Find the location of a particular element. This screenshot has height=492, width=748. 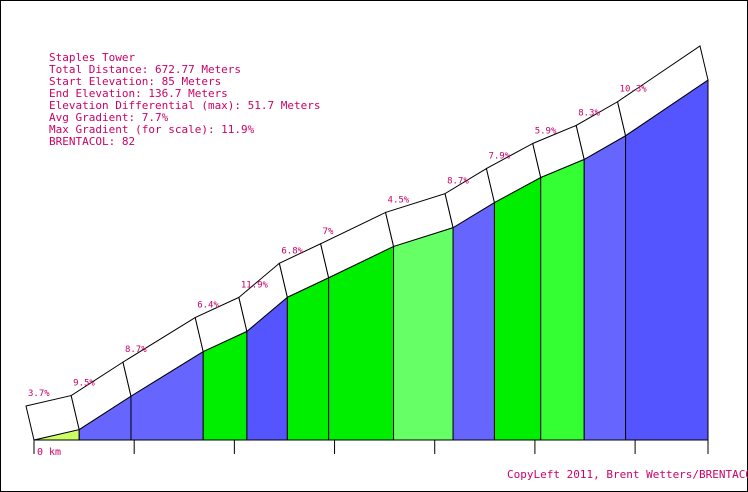

copyright-text: CopyLeft 2011, Brent Wetters/BRENTACOL is located at coordinates (627, 474).